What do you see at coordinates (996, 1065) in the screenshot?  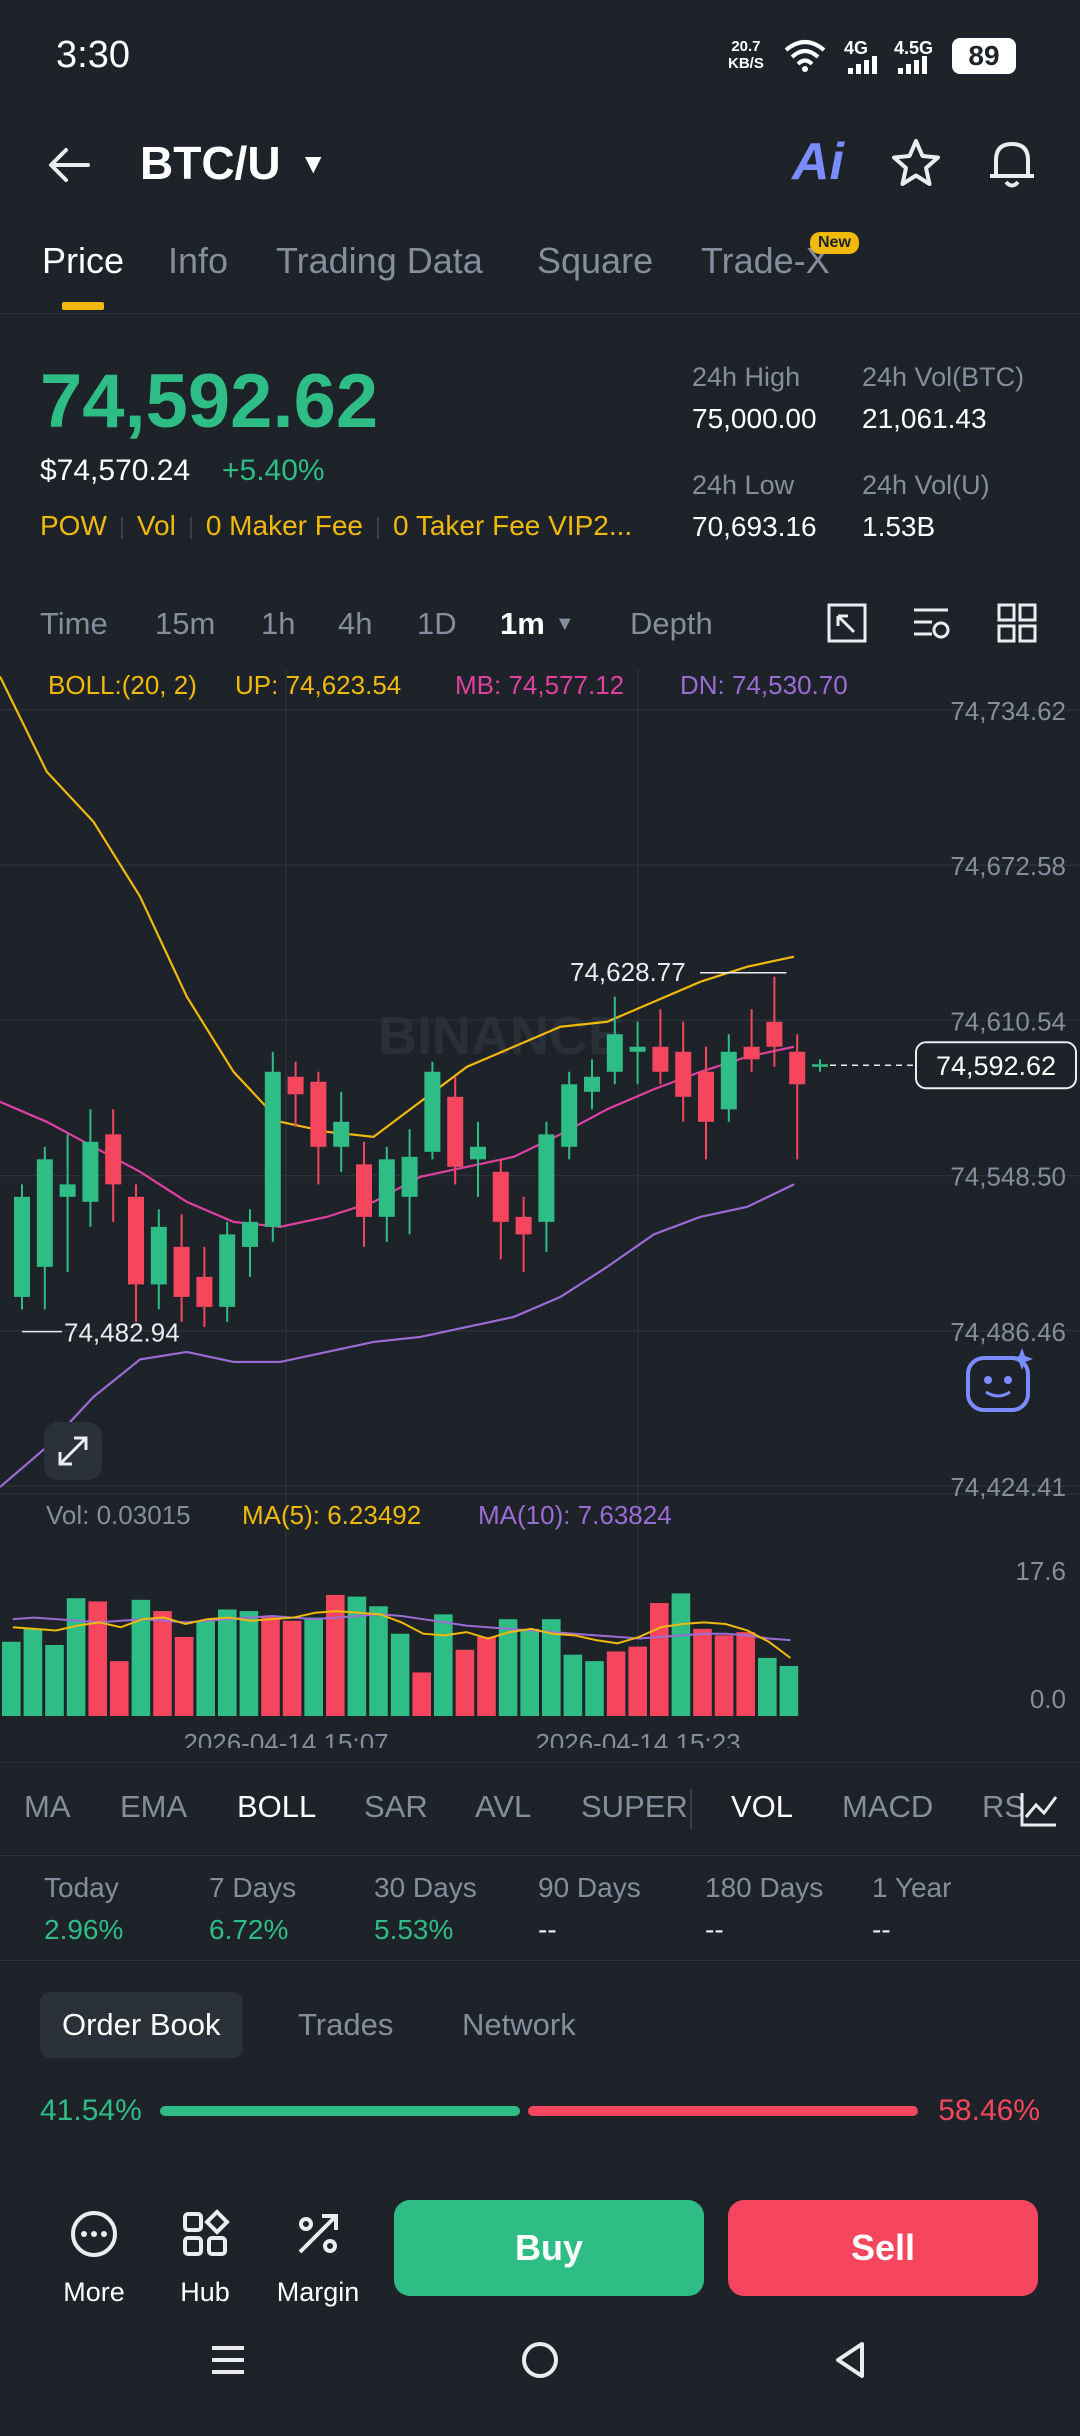 I see `current-price-tag` at bounding box center [996, 1065].